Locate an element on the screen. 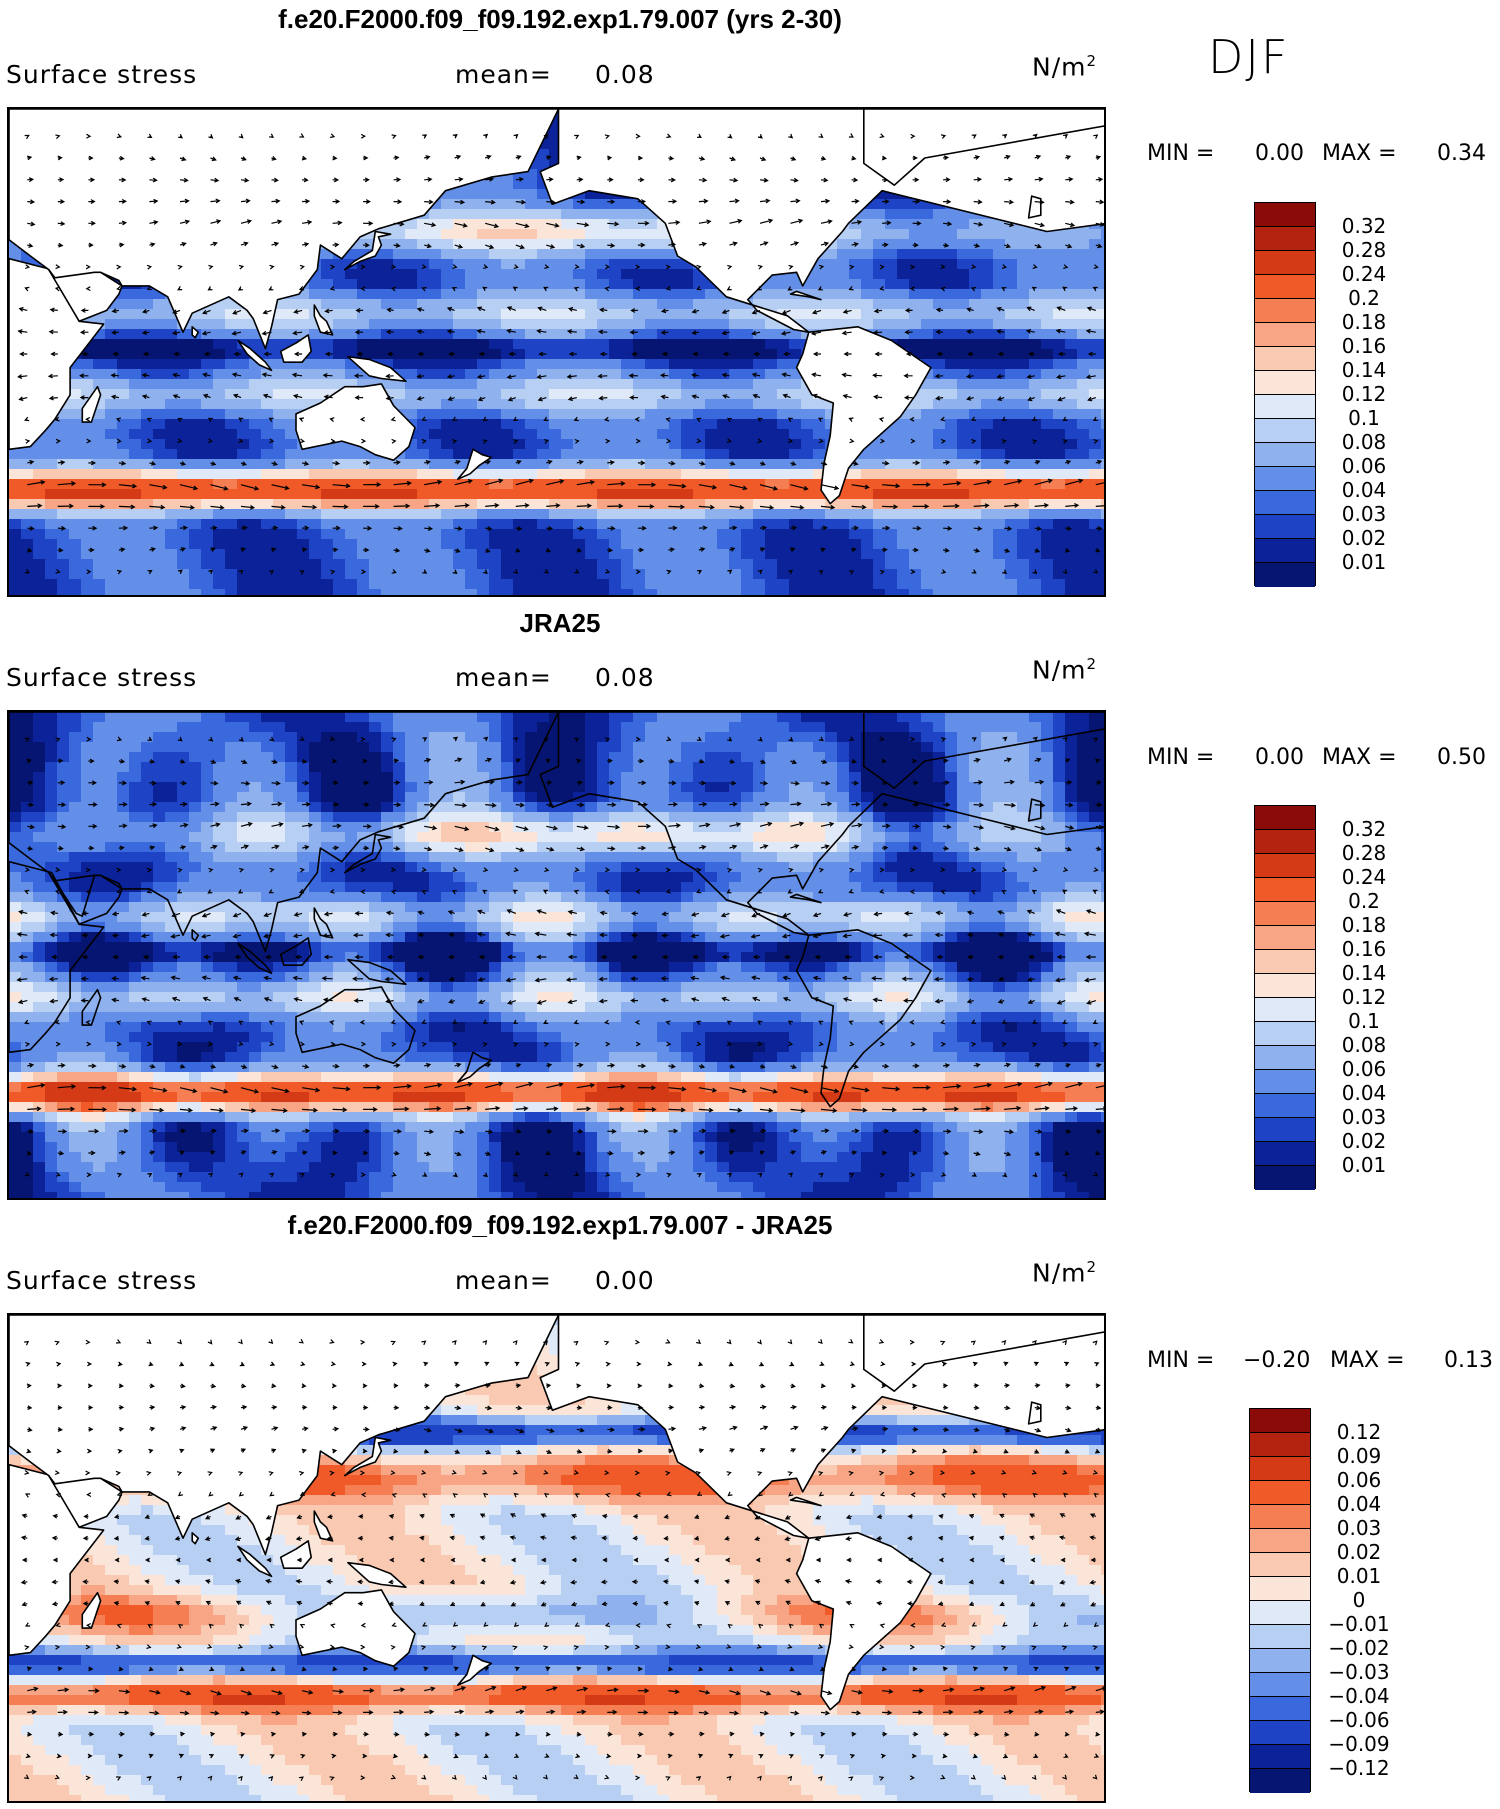  colorbar-tick-label: 0.01 is located at coordinates (1359, 1576).